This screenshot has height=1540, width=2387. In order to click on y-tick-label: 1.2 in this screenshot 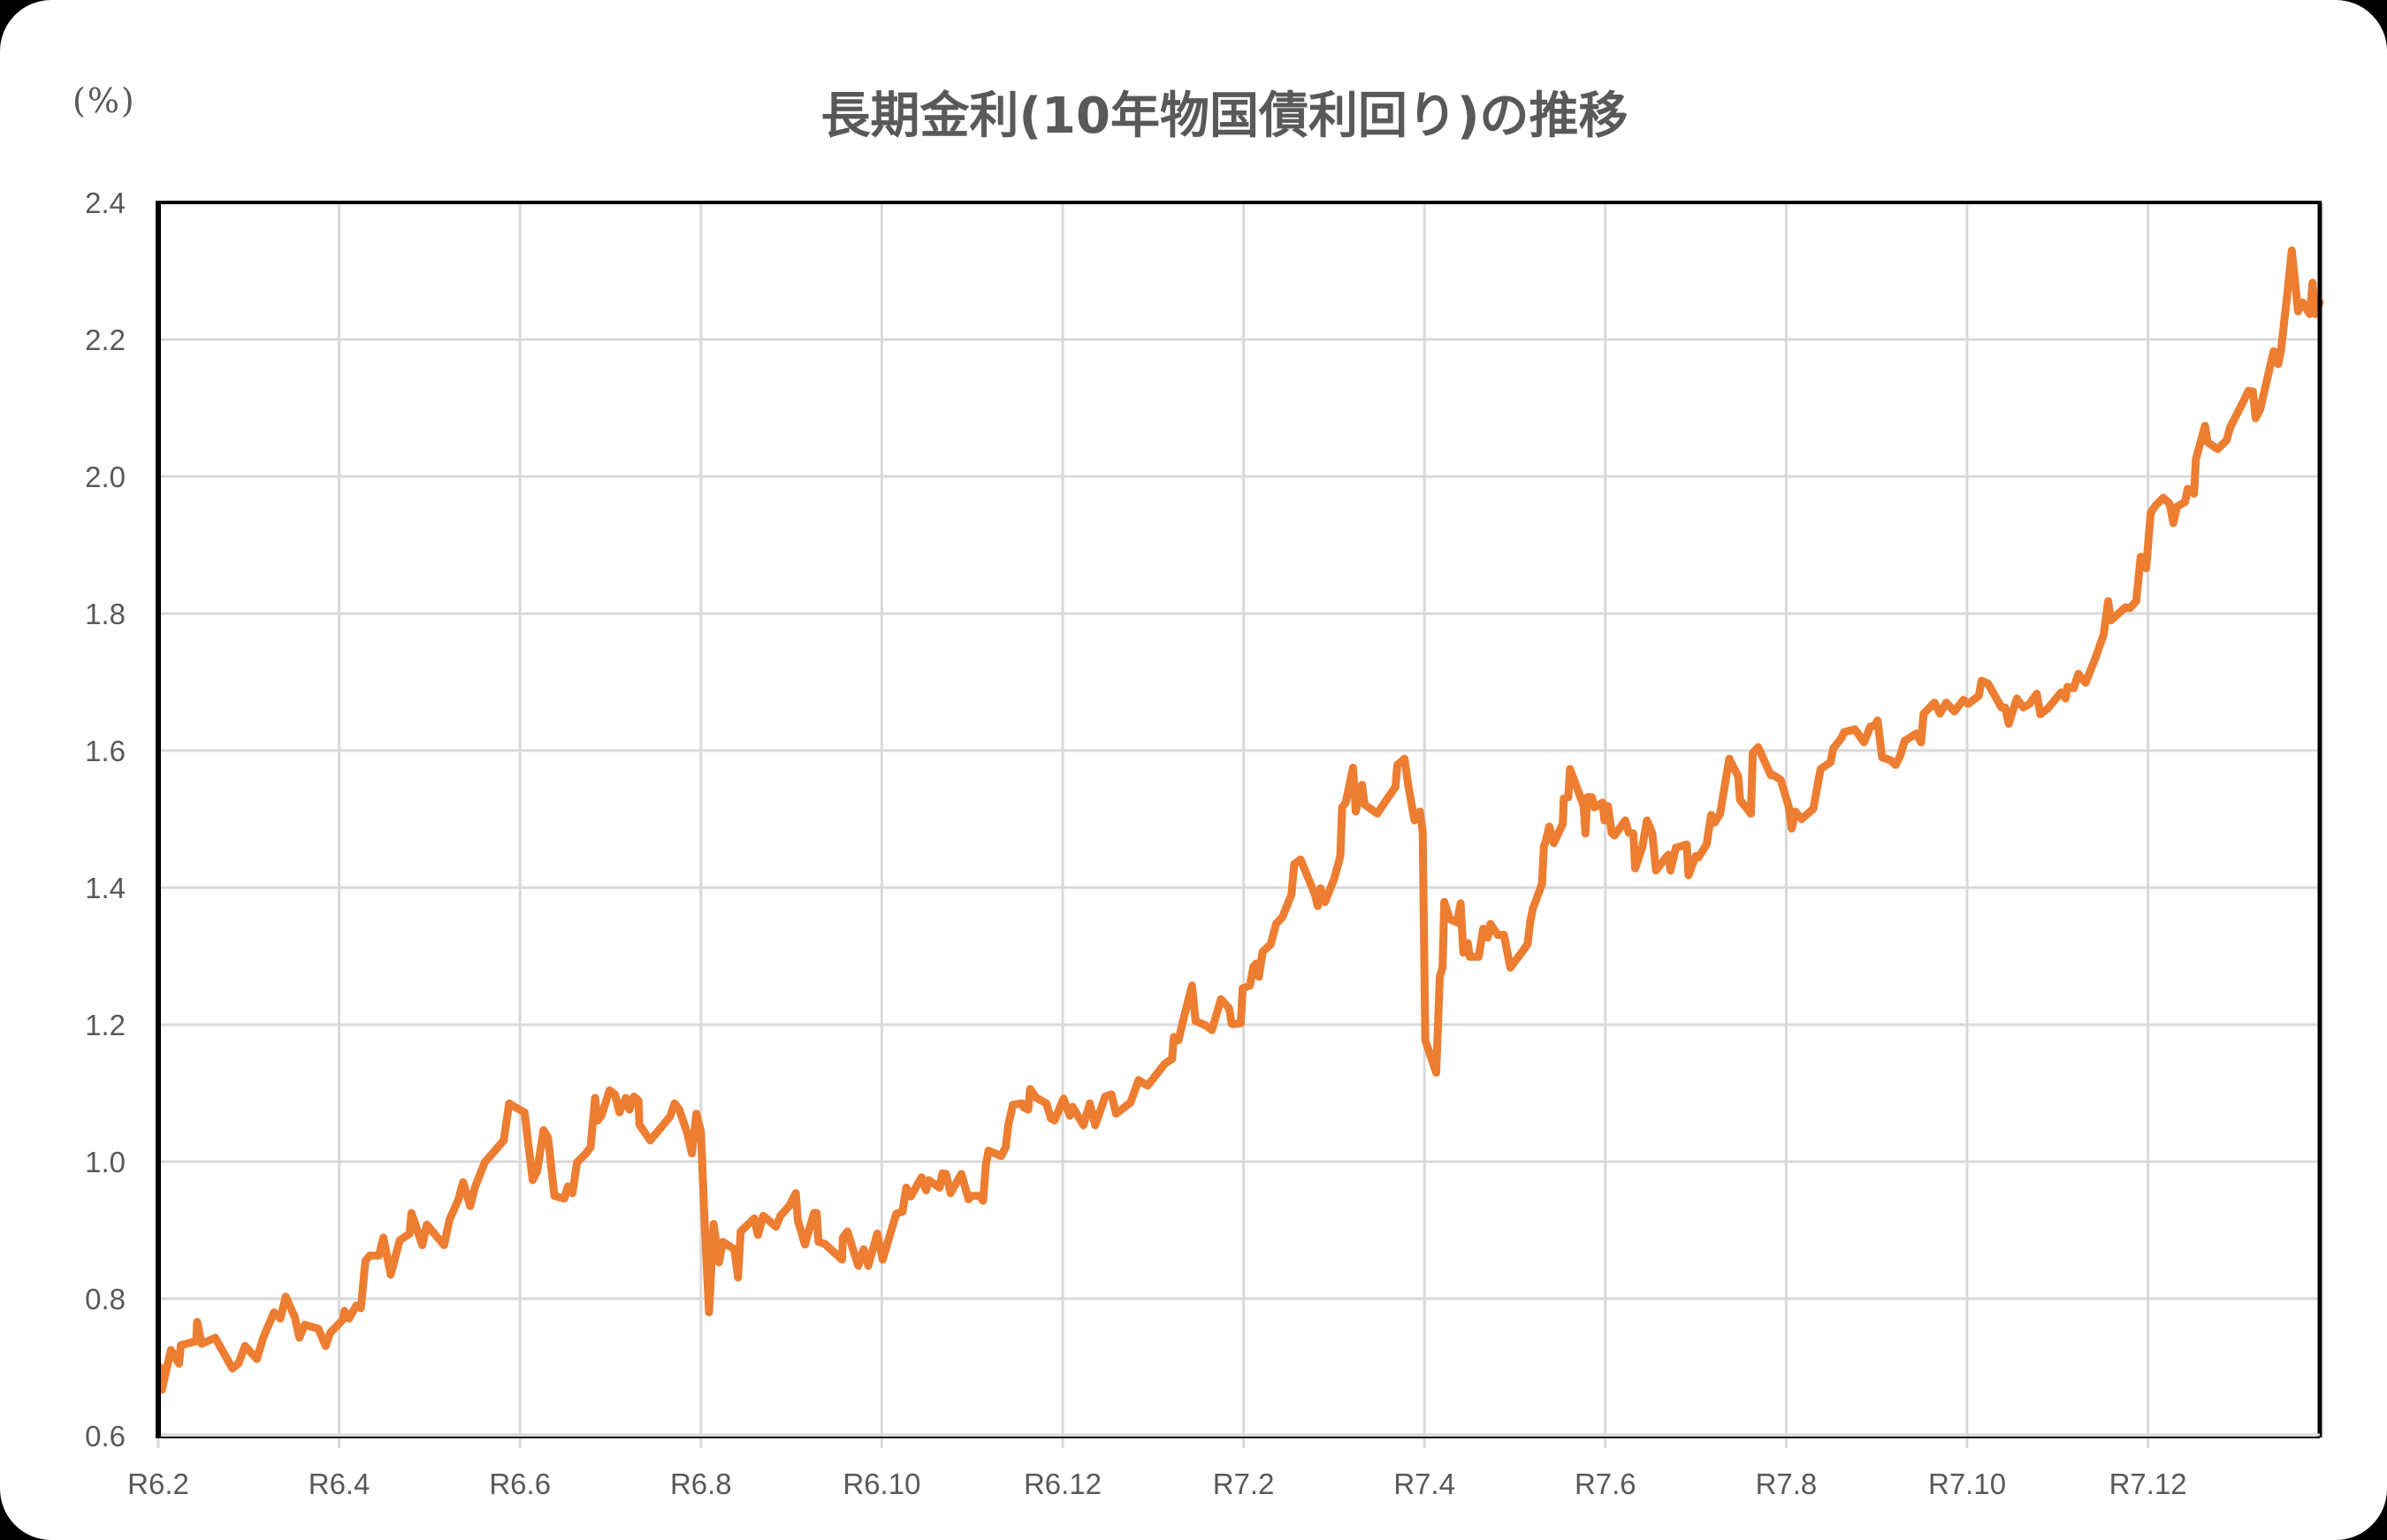, I will do `click(105, 1025)`.